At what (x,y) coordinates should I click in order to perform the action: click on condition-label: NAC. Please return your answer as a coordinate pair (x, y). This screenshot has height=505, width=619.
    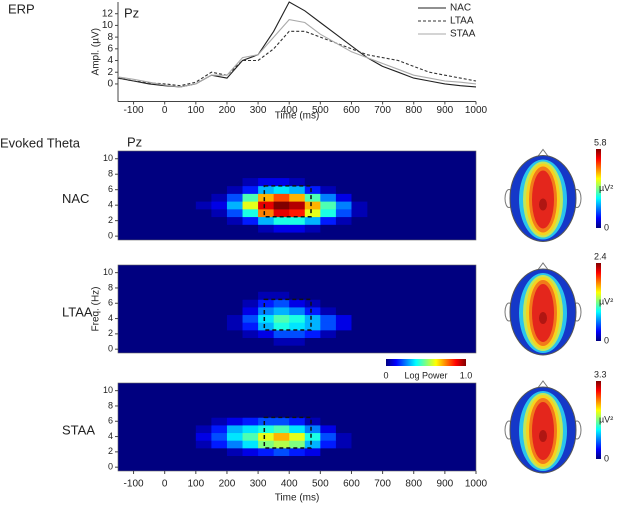
    Looking at the image, I should click on (75, 198).